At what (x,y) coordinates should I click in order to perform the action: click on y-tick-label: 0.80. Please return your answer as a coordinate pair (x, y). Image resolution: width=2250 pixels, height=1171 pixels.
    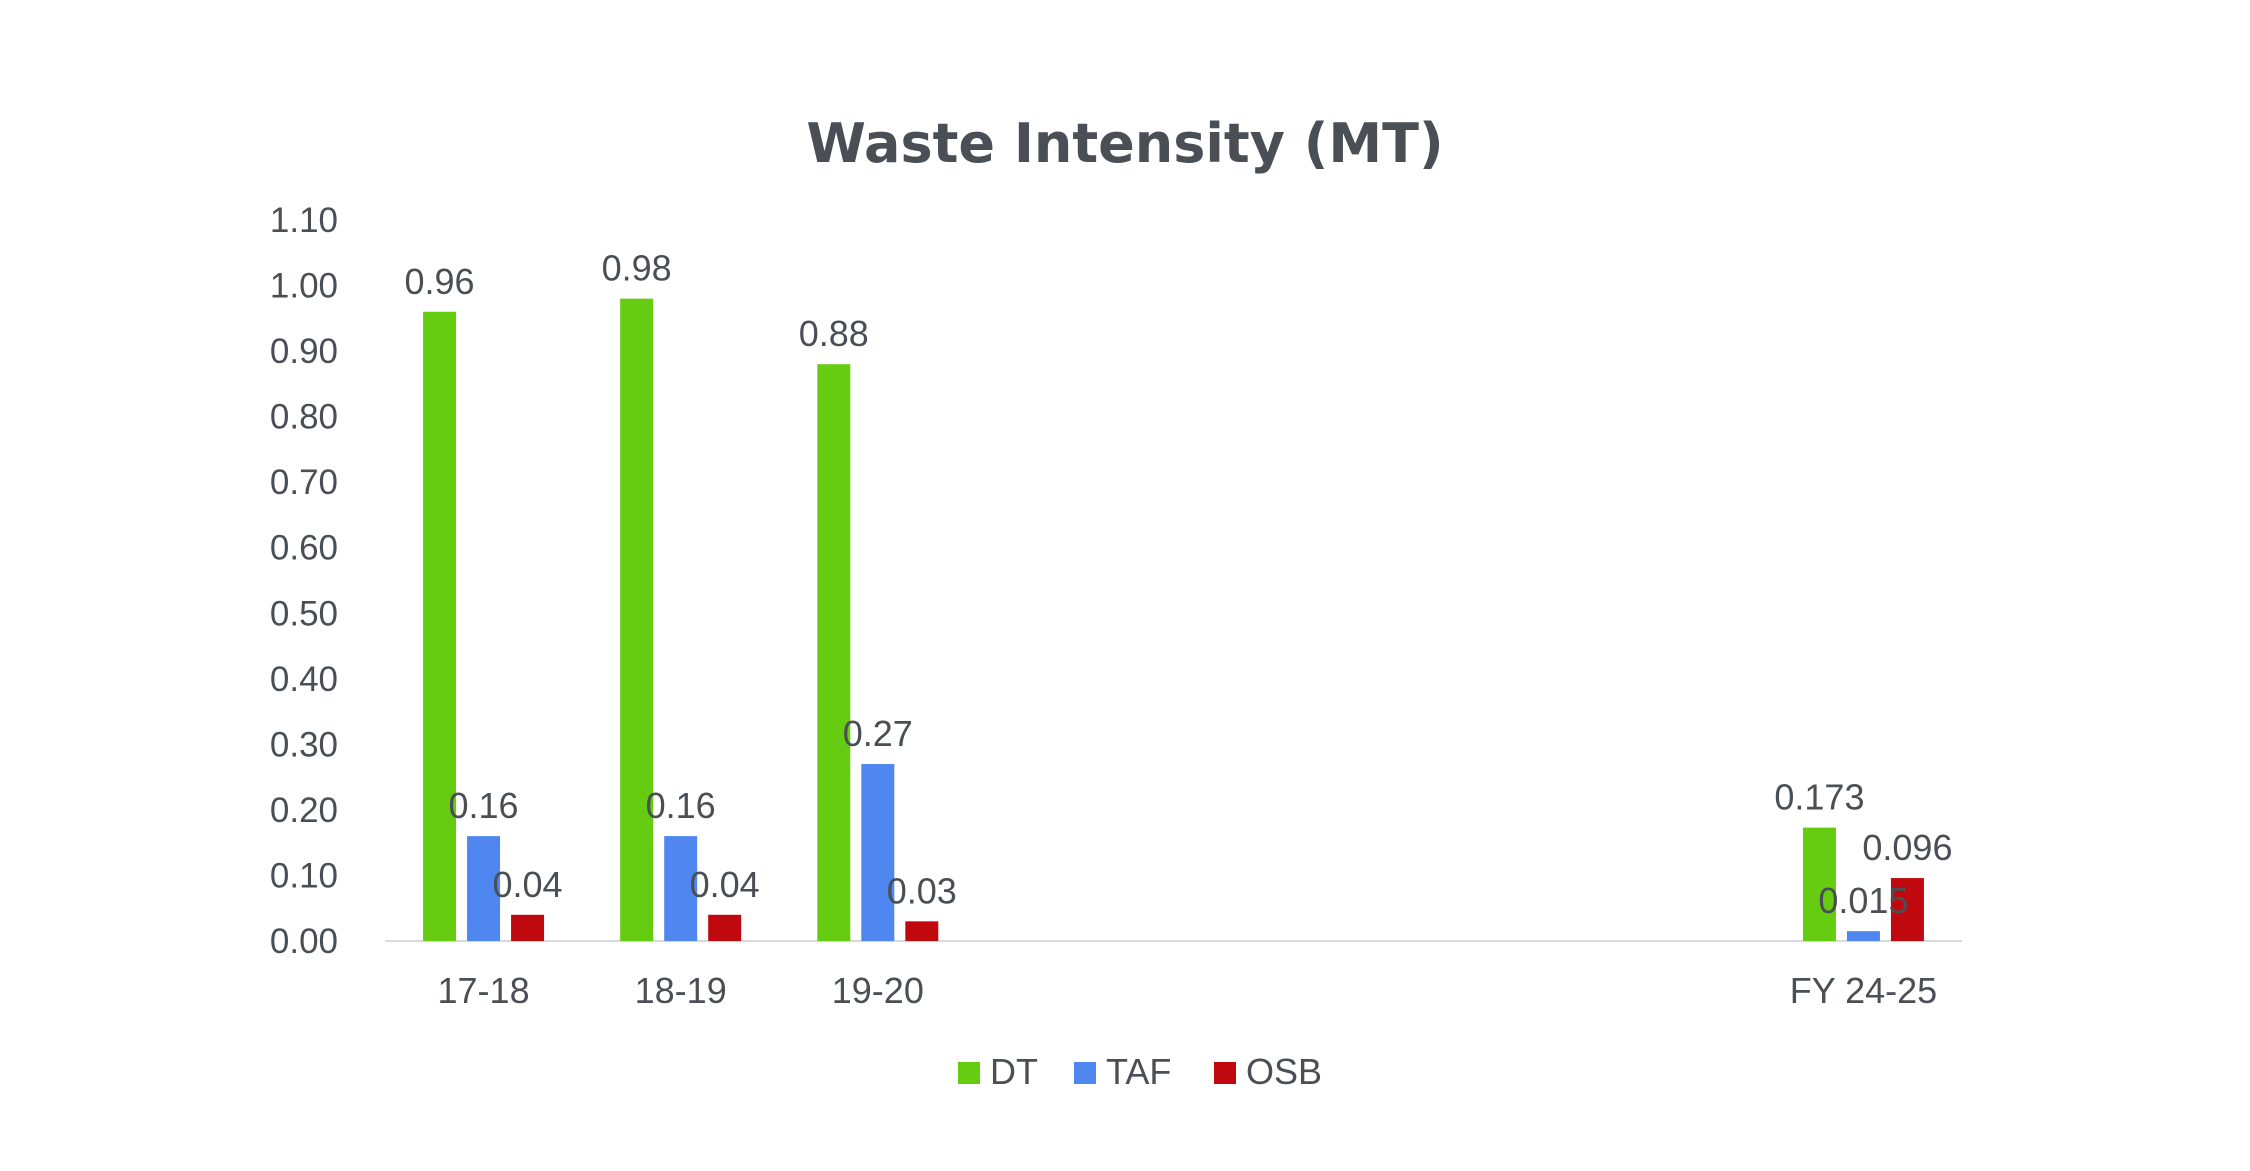
    Looking at the image, I should click on (304, 417).